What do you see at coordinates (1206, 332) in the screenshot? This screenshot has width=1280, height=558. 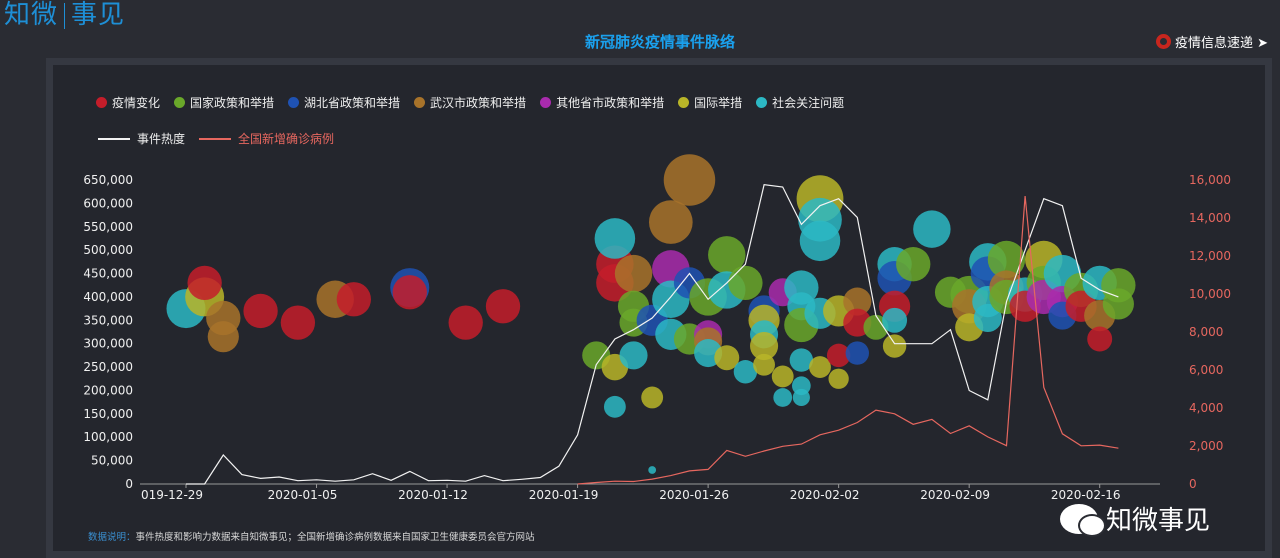 I see `y-right-tick-label: 8,000` at bounding box center [1206, 332].